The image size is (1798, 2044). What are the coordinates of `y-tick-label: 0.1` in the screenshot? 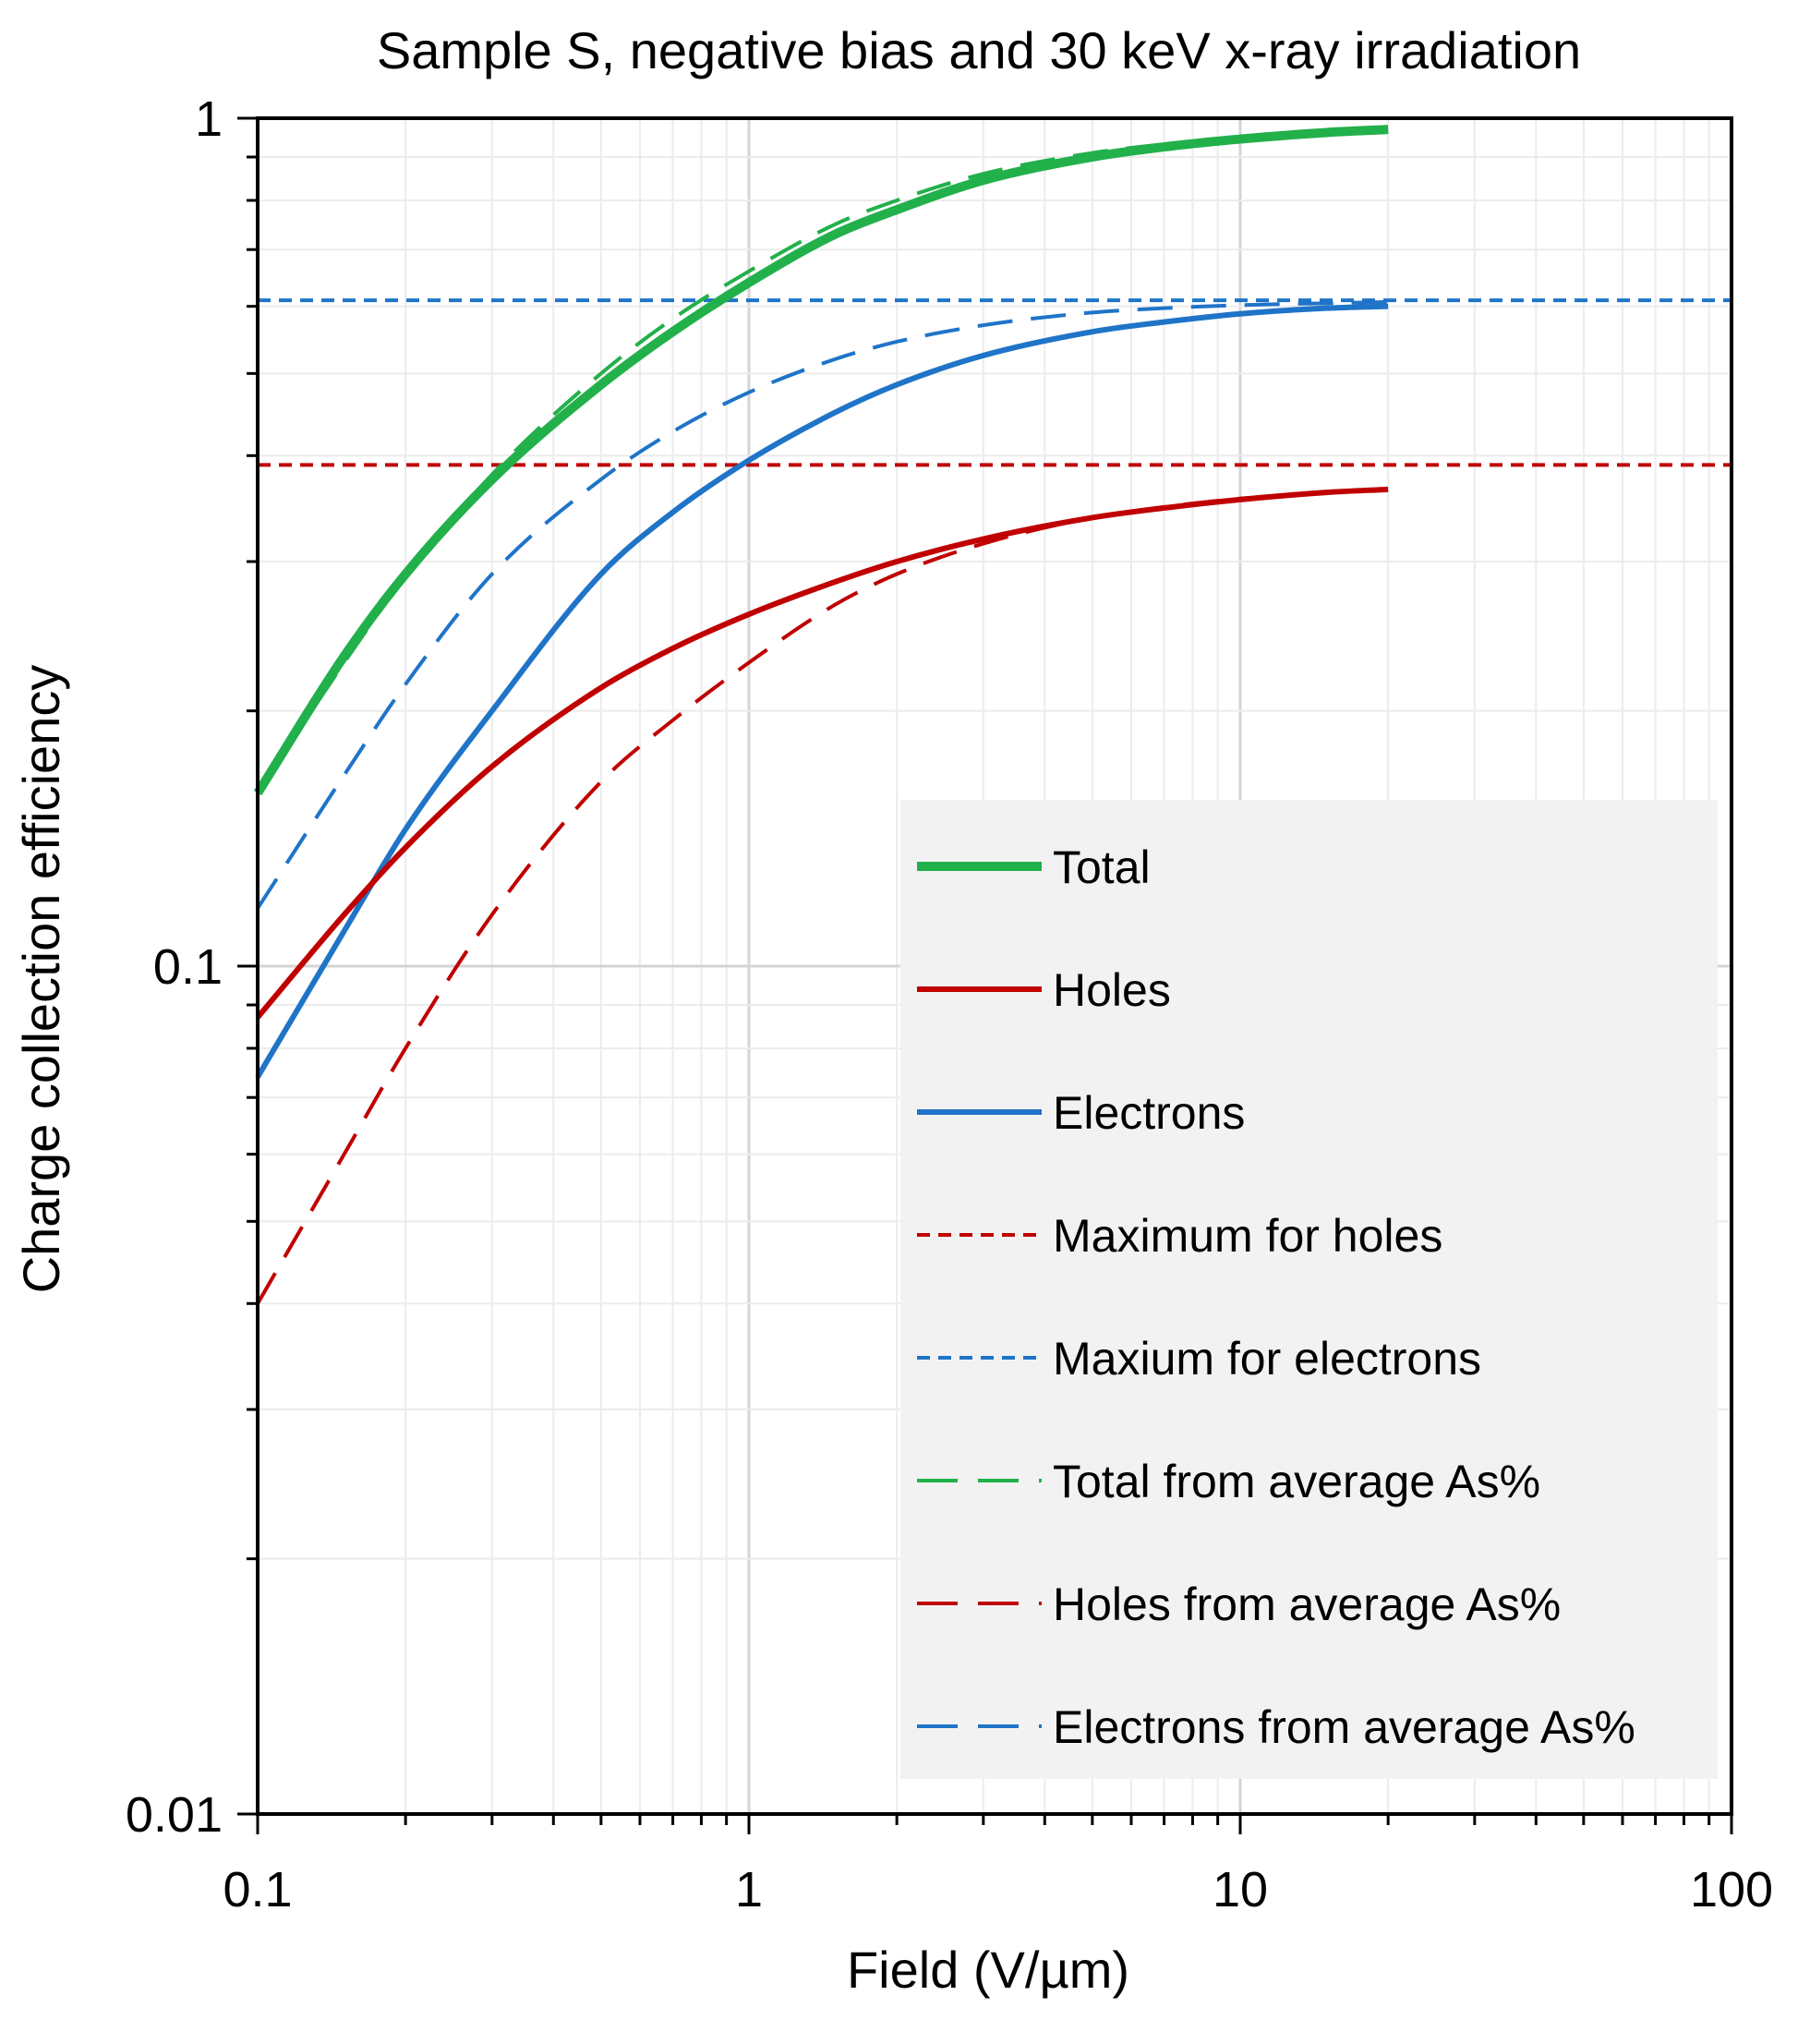 It's located at (188, 967).